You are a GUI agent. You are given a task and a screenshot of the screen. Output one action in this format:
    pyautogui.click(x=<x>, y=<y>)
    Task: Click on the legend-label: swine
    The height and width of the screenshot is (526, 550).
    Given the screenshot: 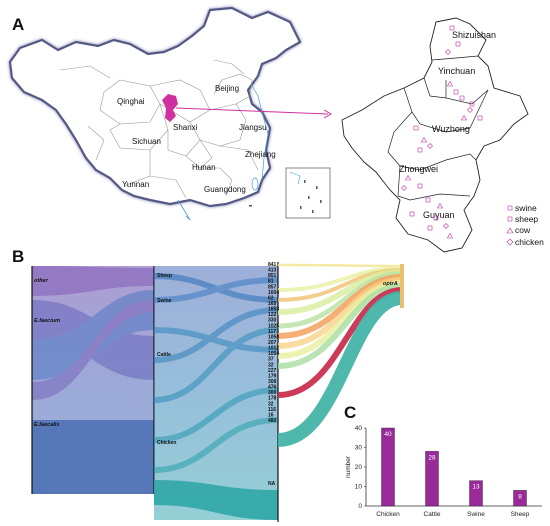 What is the action you would take?
    pyautogui.click(x=526, y=208)
    